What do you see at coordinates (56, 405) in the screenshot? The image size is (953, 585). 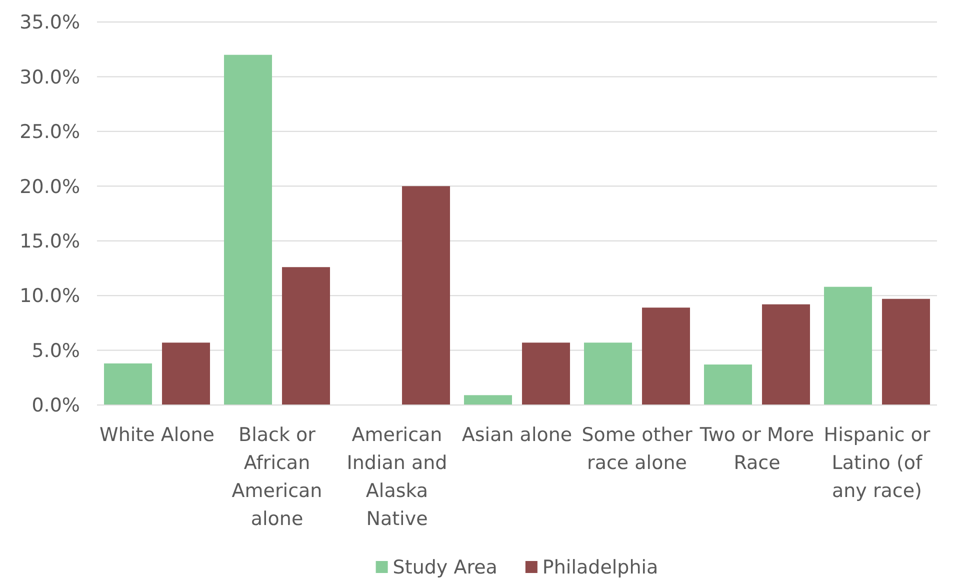 I see `y-tick-label: 0.0%` at bounding box center [56, 405].